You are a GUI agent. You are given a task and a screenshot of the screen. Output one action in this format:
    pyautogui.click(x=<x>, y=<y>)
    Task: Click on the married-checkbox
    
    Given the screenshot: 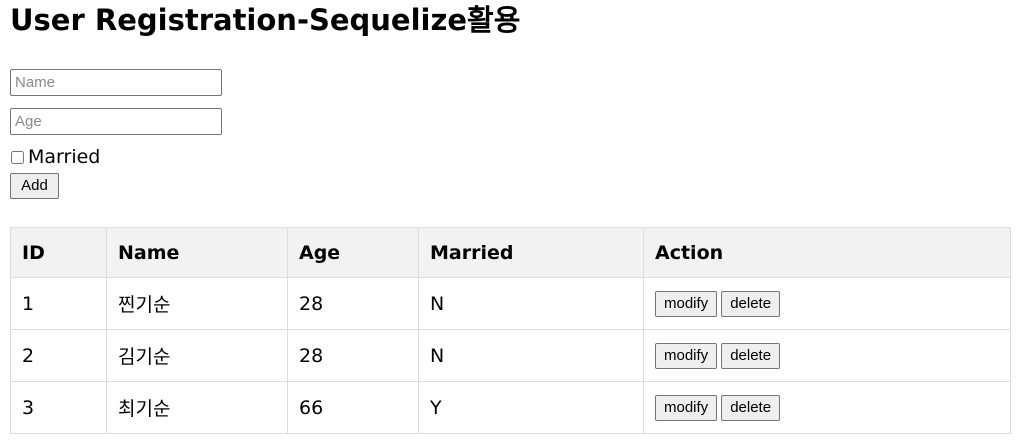 What is the action you would take?
    pyautogui.click(x=17, y=157)
    